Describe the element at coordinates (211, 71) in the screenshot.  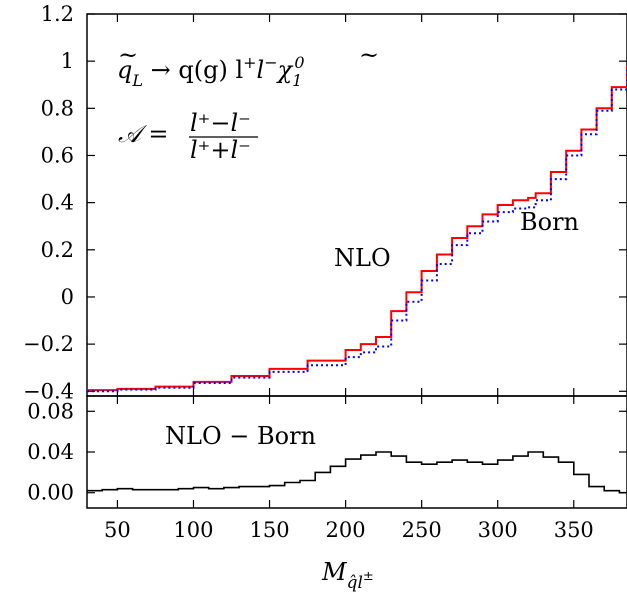
I see `process-label: qL → q(g) l+l−χ10` at that location.